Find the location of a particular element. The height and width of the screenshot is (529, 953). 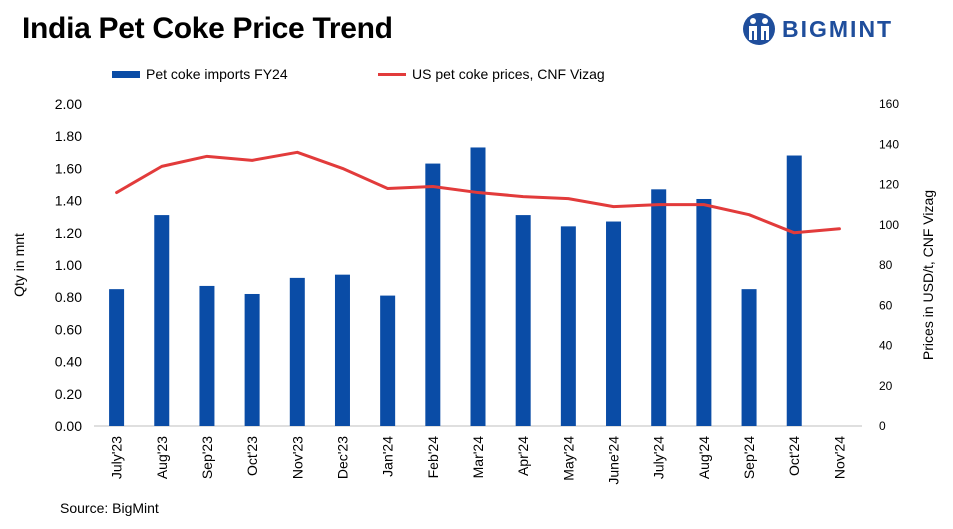

y-tick-label: 0.40 is located at coordinates (68, 362).